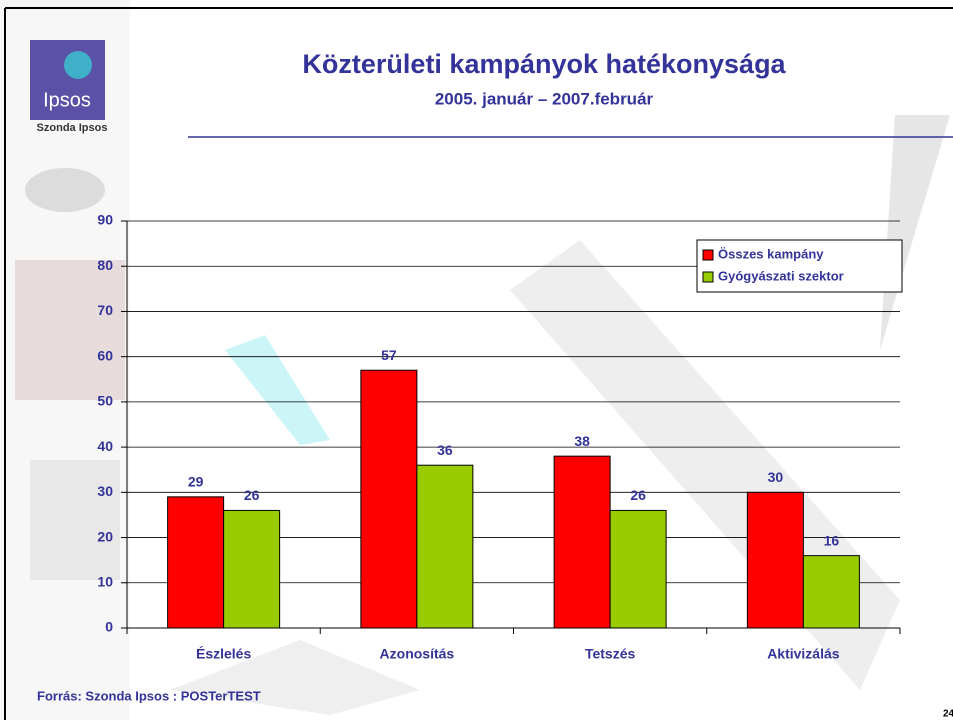 The image size is (953, 720). What do you see at coordinates (105, 491) in the screenshot?
I see `y-tick-label: 30` at bounding box center [105, 491].